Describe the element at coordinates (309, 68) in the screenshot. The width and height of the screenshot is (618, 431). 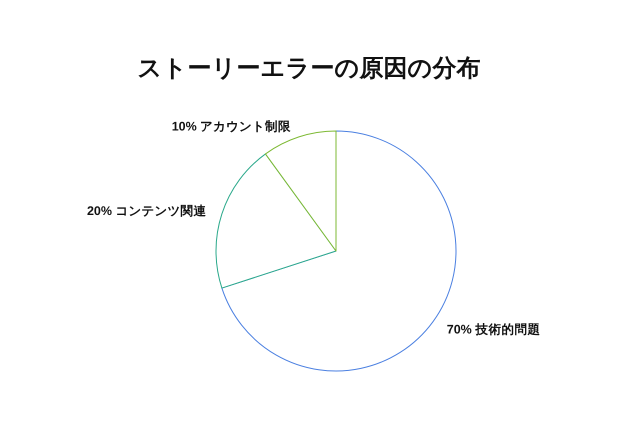
I see `chart-title: ストーリーエラーの原因の分布` at that location.